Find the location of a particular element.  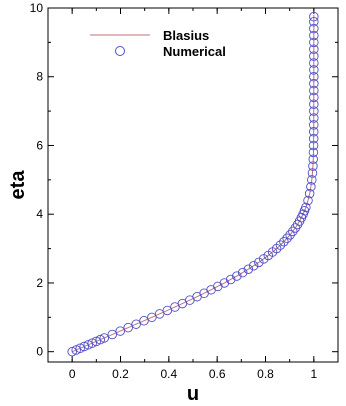

legend-label: Numerical is located at coordinates (194, 51).